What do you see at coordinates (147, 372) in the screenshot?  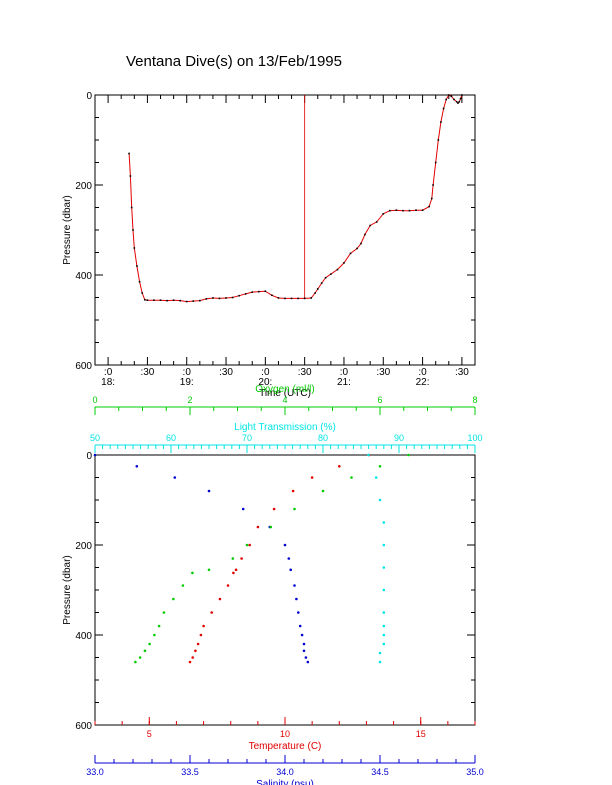 I see `top-x-tick-label: :30` at bounding box center [147, 372].